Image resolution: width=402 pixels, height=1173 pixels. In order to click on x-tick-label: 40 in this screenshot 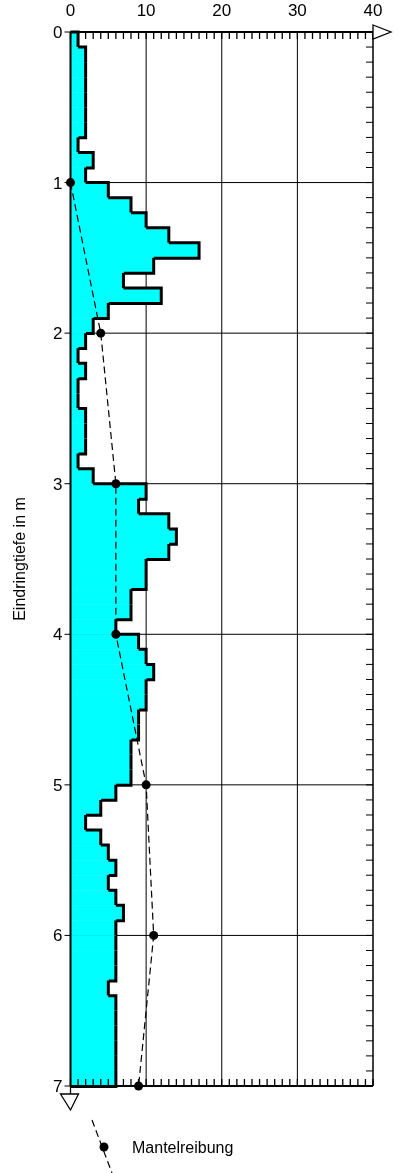, I will do `click(373, 10)`.